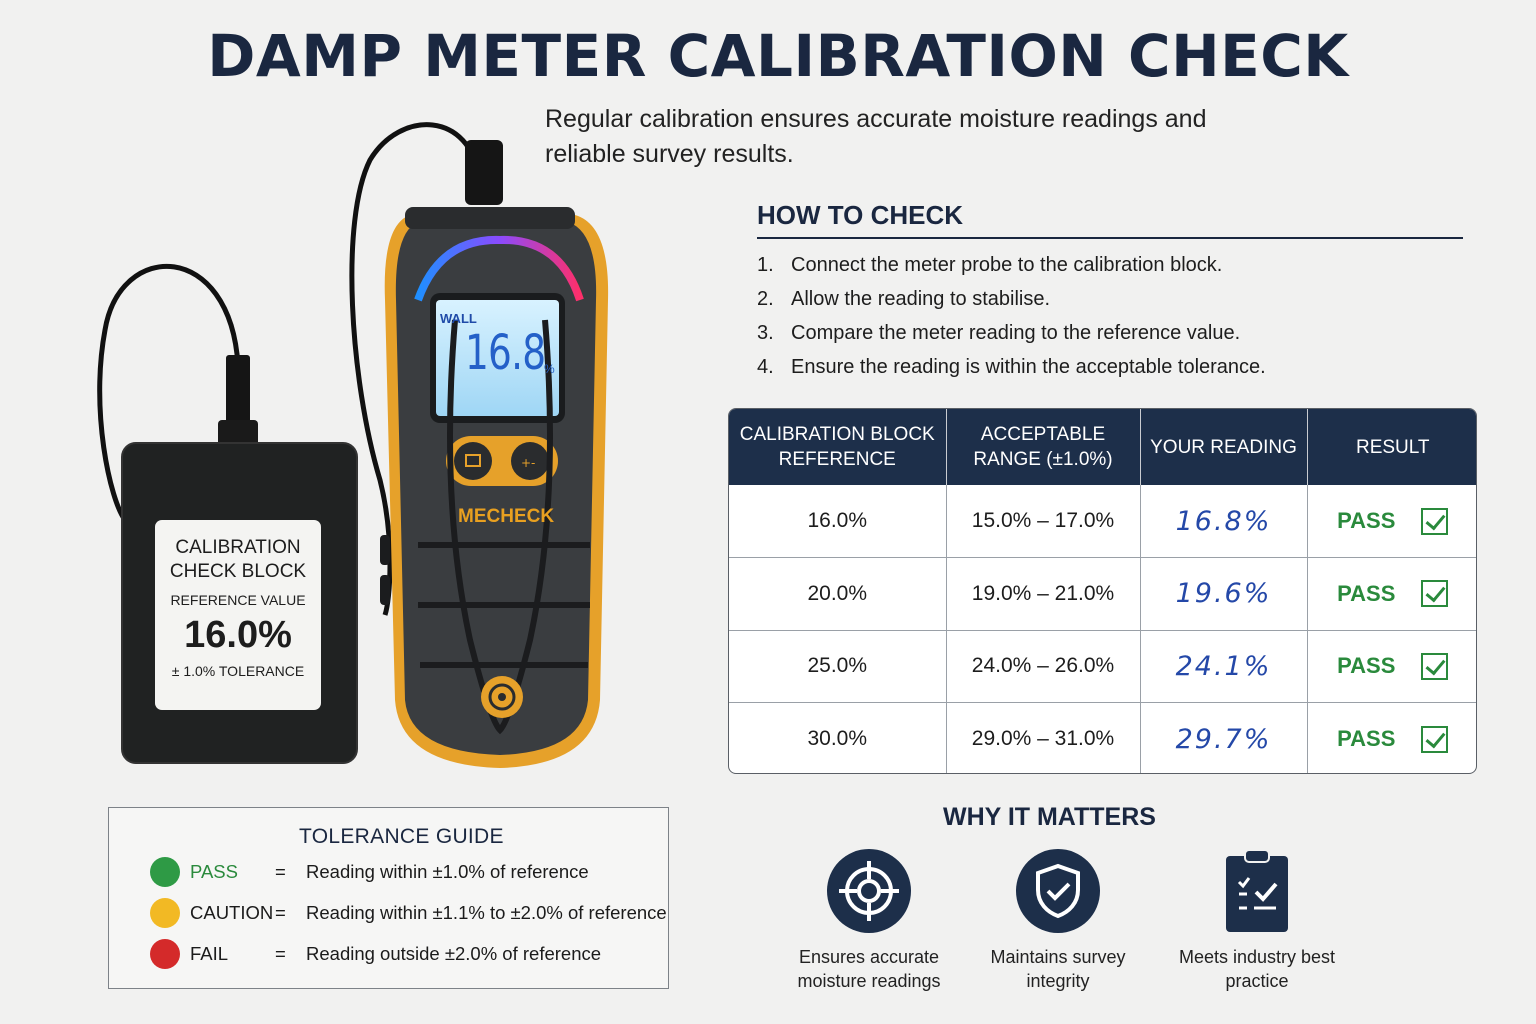 The image size is (1536, 1024). Describe the element at coordinates (1043, 447) in the screenshot. I see `column-header-range: ACCEPTABLE RANGE (±1.0%)` at that location.